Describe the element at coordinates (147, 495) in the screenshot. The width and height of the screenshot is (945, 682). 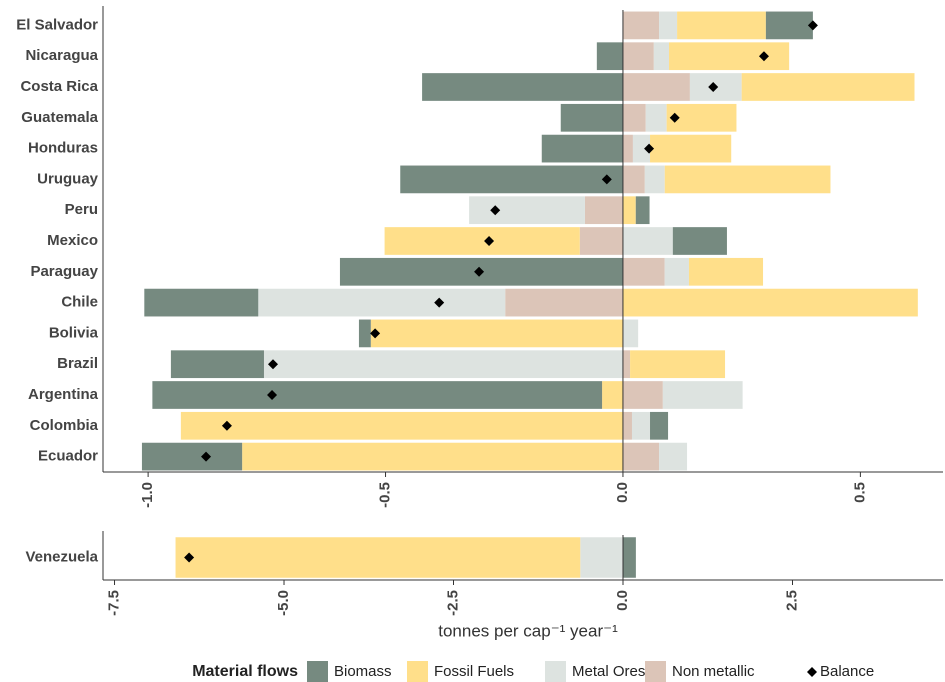
I see `x-tick-label: -1.0` at that location.